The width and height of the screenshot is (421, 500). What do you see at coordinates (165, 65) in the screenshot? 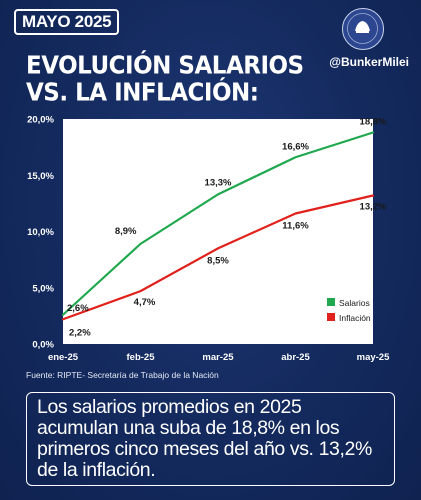
I see `title-line-1: EVOLUCIÓN SALARIOS` at bounding box center [165, 65].